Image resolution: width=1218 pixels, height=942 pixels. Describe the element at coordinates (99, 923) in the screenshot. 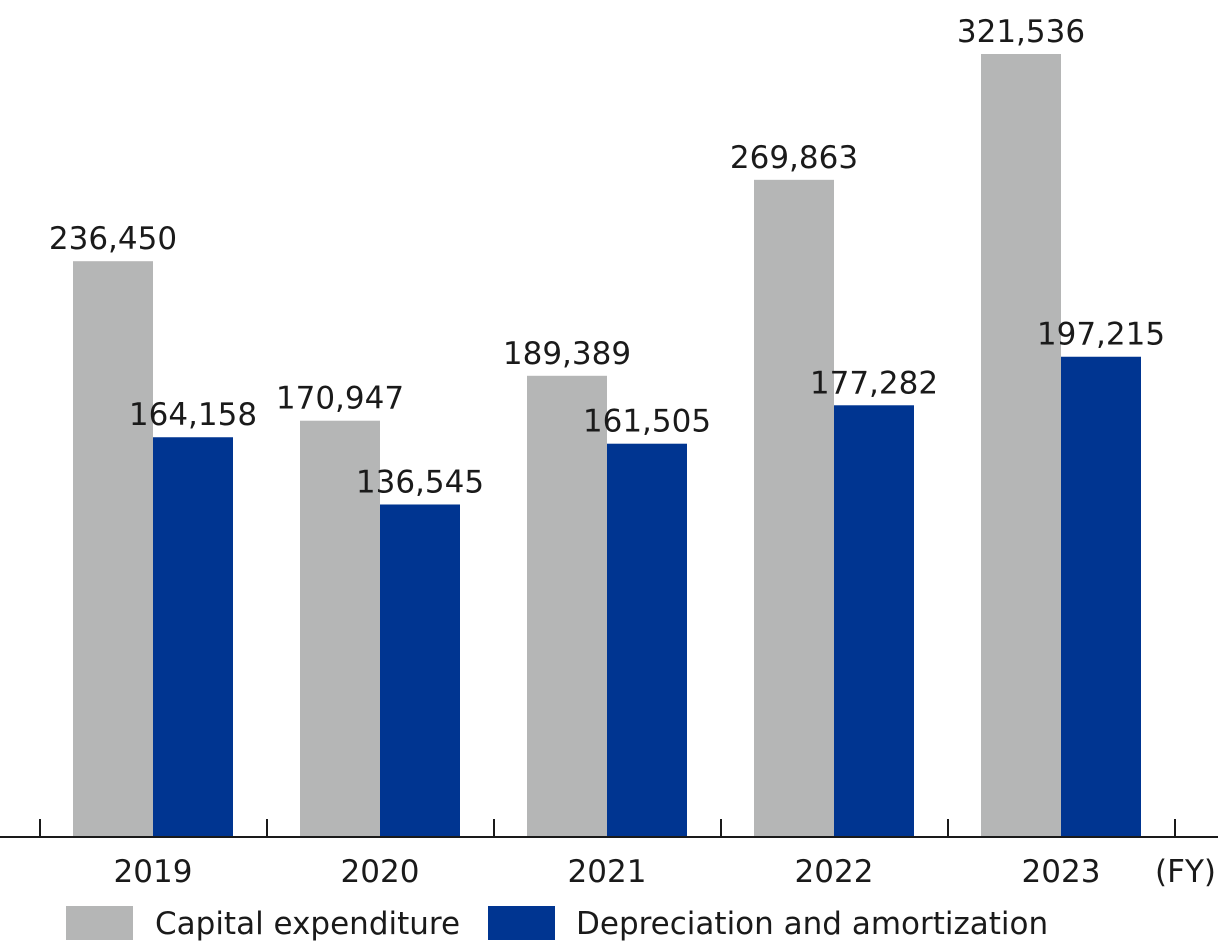

I see `legend-swatch-capital-expenditure` at that location.